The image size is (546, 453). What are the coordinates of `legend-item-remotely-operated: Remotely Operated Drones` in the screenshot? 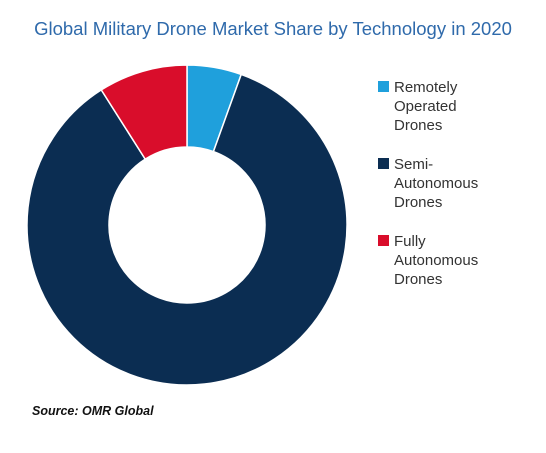 It's located at (441, 106).